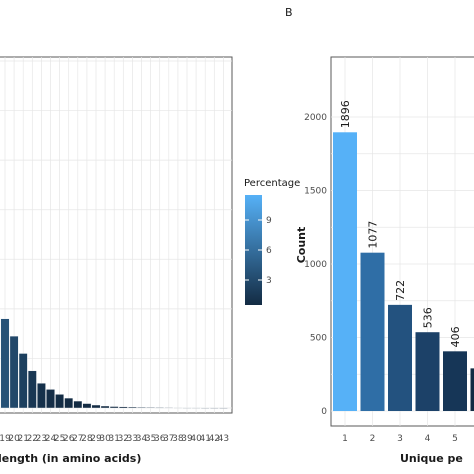 Image resolution: width=474 pixels, height=474 pixels. Describe the element at coordinates (269, 221) in the screenshot. I see `legend-tick-9: 9` at that location.